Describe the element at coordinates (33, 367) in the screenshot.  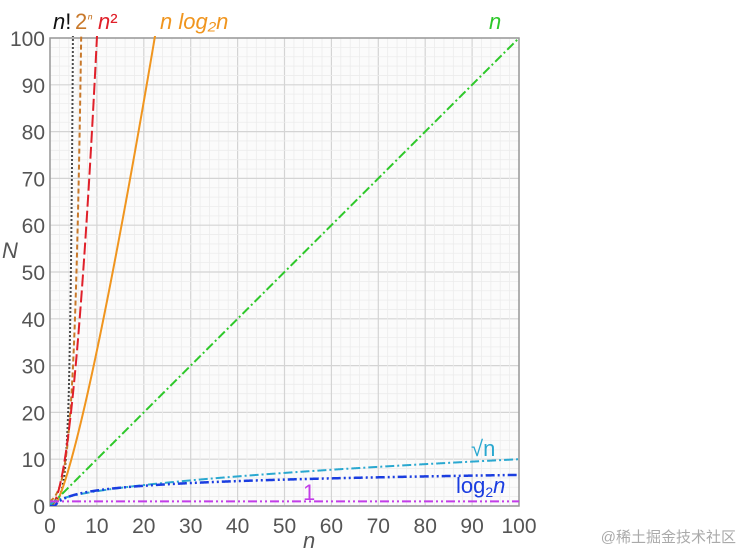
I see `y-tick-label: 30` at that location.